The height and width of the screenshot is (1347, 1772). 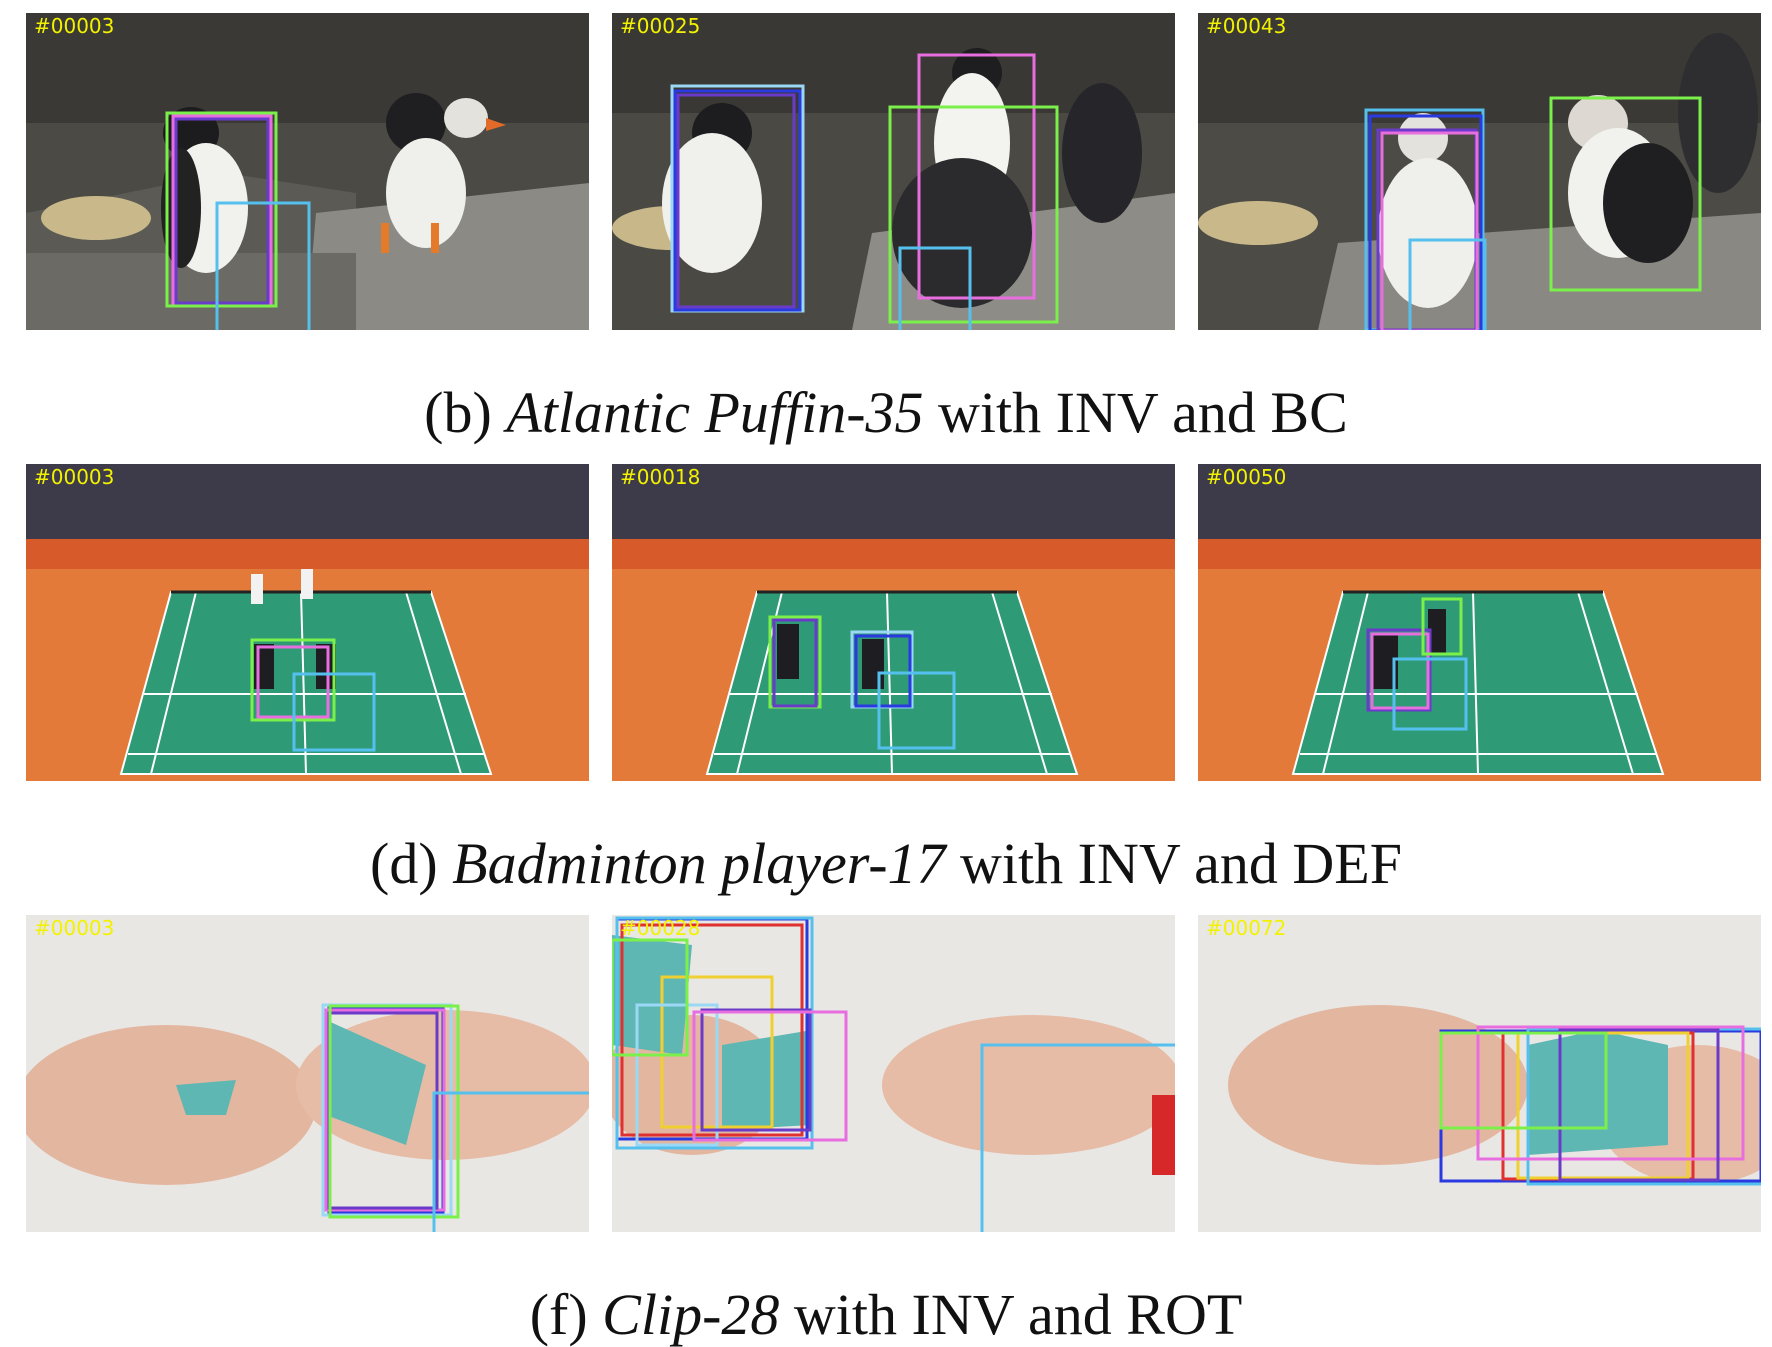 What do you see at coordinates (886, 863) in the screenshot?
I see `figure-caption: (d) Badminton player-17 with INV and DEF` at bounding box center [886, 863].